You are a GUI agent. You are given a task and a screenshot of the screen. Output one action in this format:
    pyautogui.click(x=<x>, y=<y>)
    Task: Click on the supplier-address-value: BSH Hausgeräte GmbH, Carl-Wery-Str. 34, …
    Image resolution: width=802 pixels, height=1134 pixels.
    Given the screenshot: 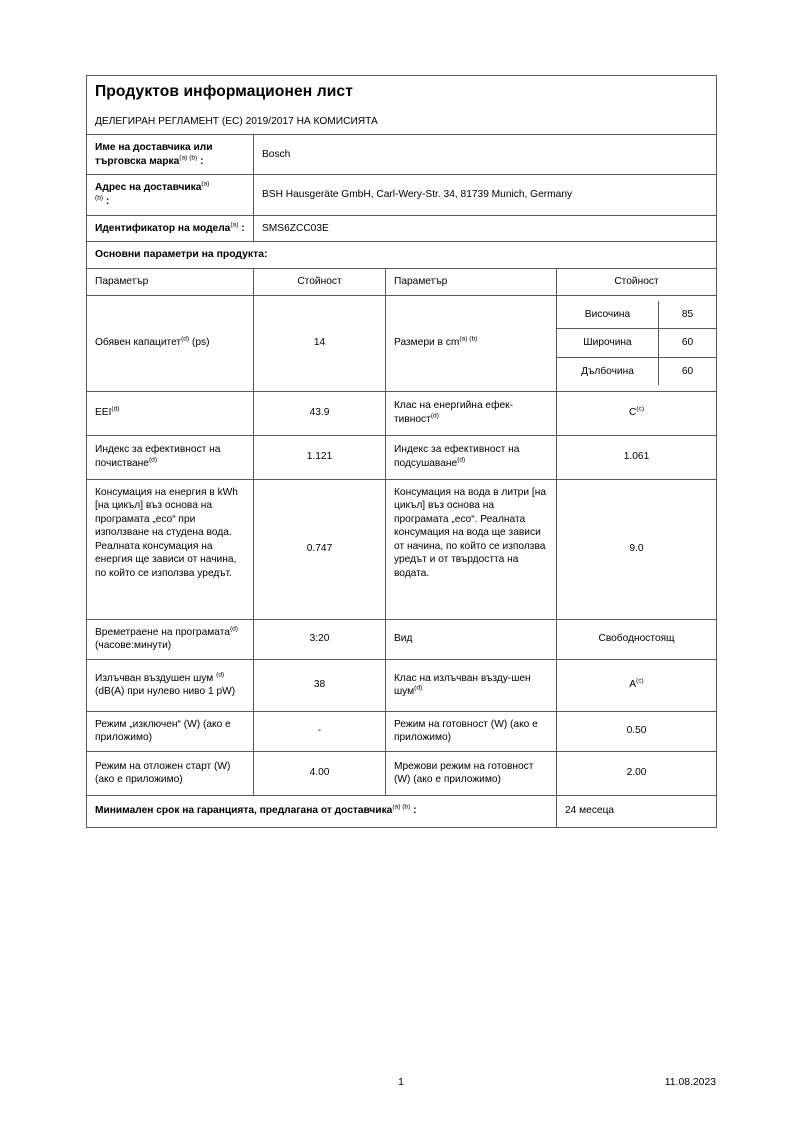 What is the action you would take?
    pyautogui.click(x=485, y=195)
    